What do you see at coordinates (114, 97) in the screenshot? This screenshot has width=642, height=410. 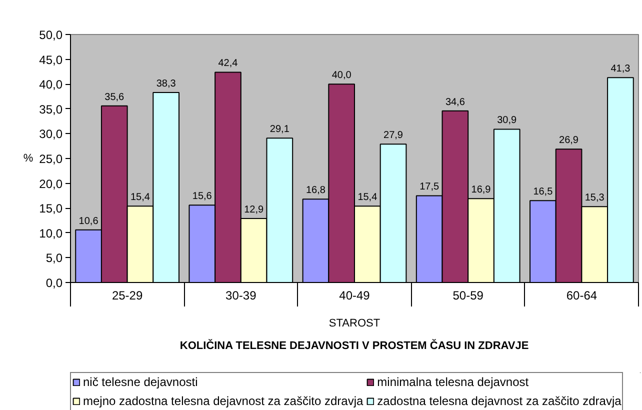 I see `data-label: 35,6` at bounding box center [114, 97].